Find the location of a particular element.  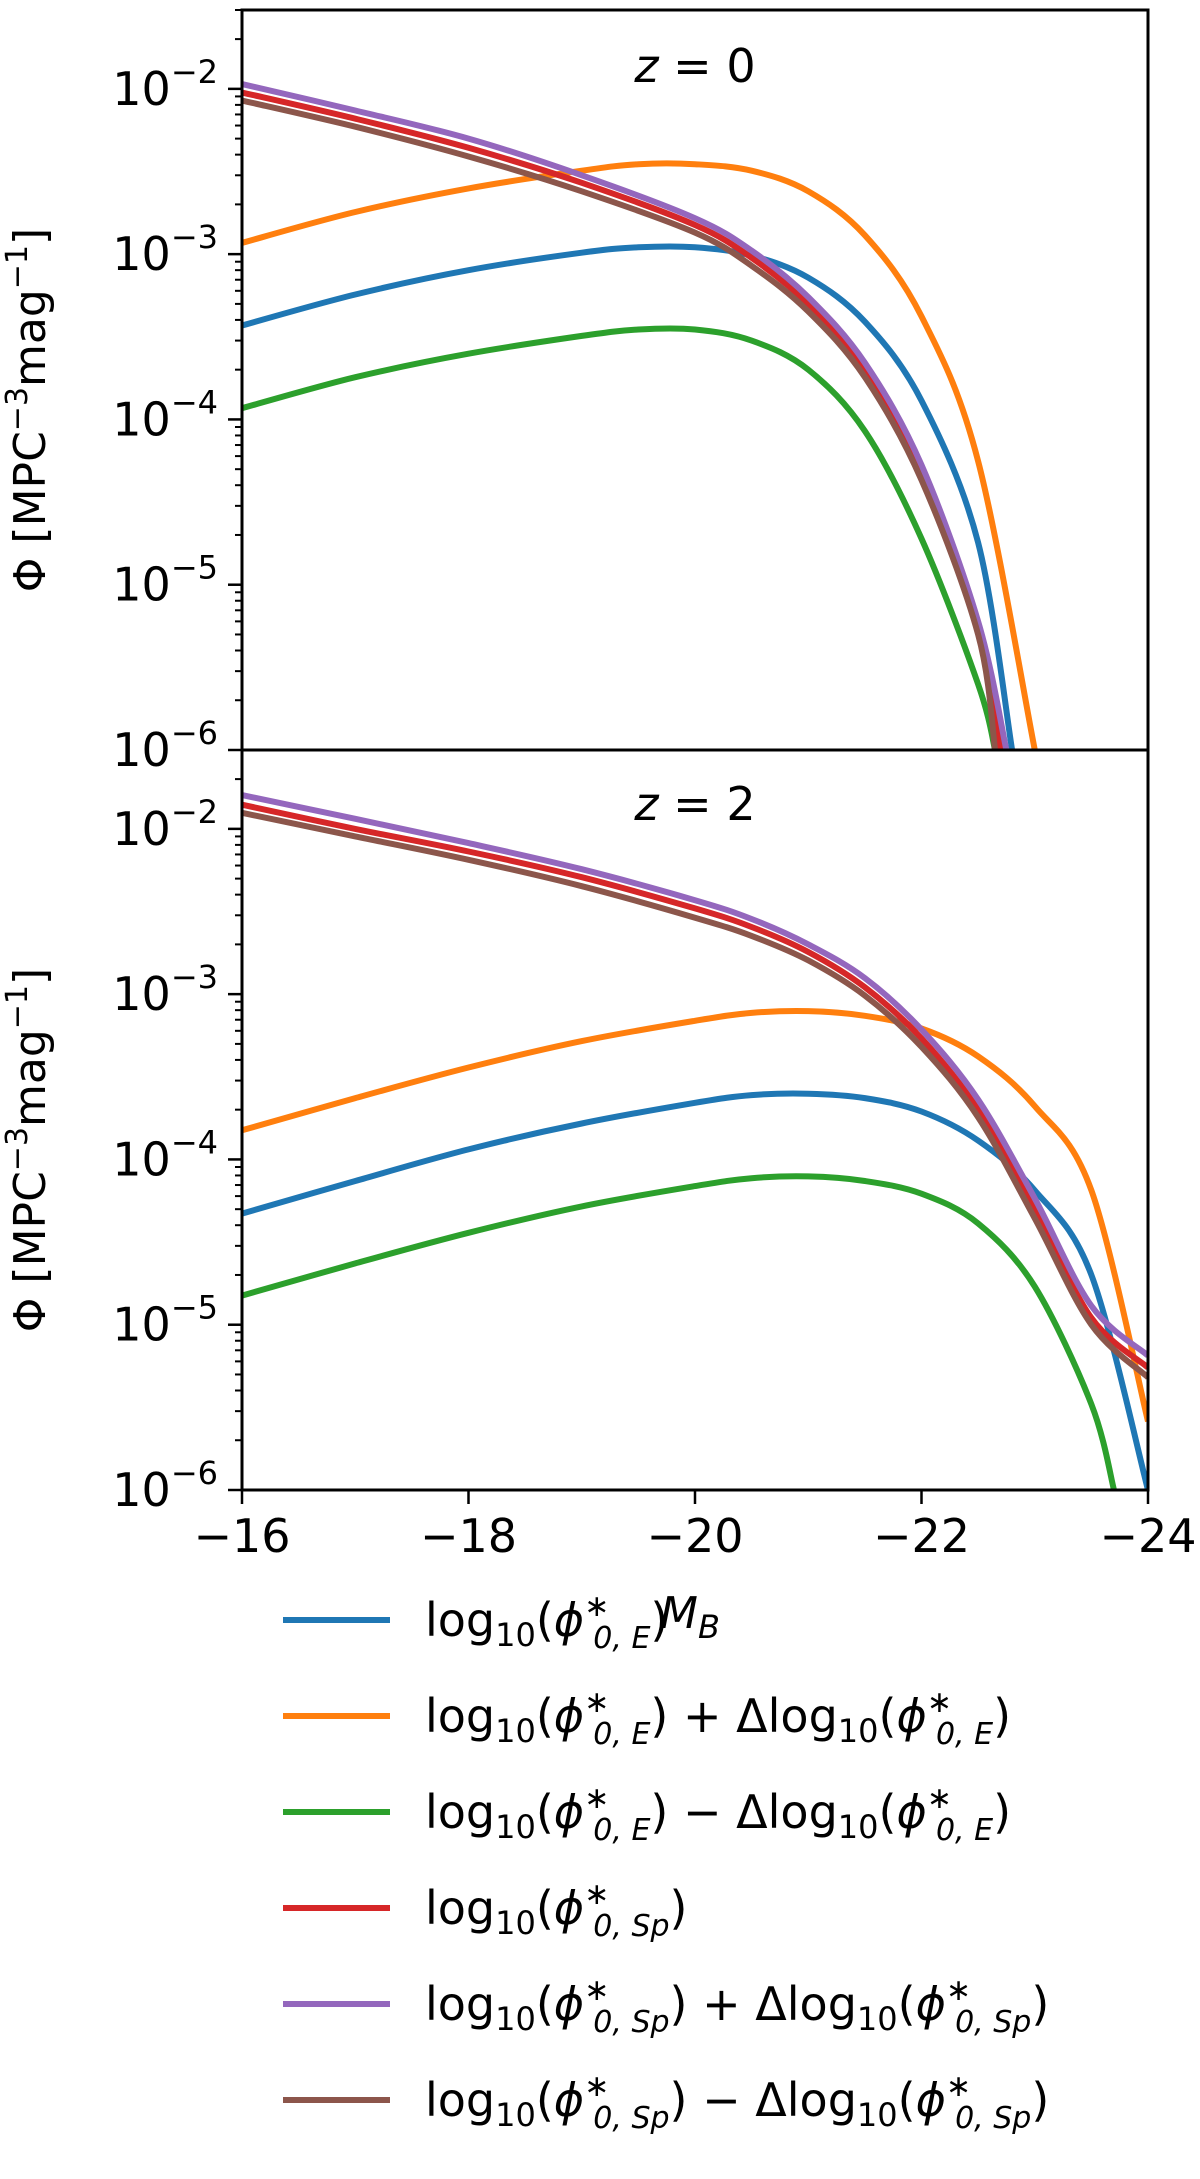

x-ticks: −16 −18 −20 −22 −24 is located at coordinates (695, 1526).